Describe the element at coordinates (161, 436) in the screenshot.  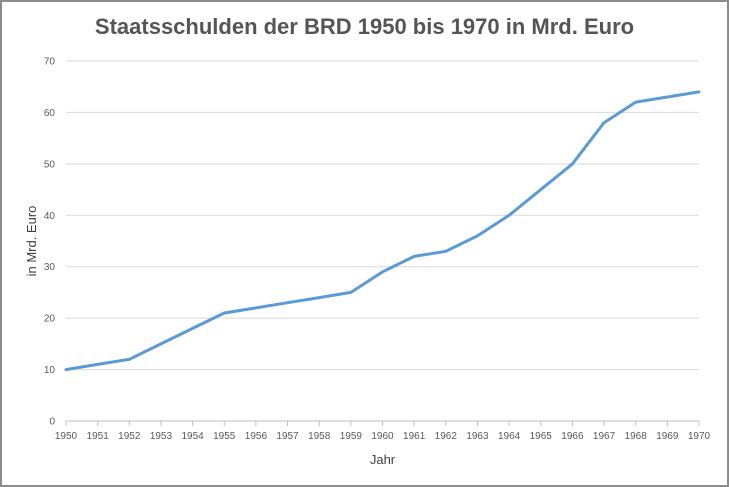
I see `x-tick-label: 1953` at that location.